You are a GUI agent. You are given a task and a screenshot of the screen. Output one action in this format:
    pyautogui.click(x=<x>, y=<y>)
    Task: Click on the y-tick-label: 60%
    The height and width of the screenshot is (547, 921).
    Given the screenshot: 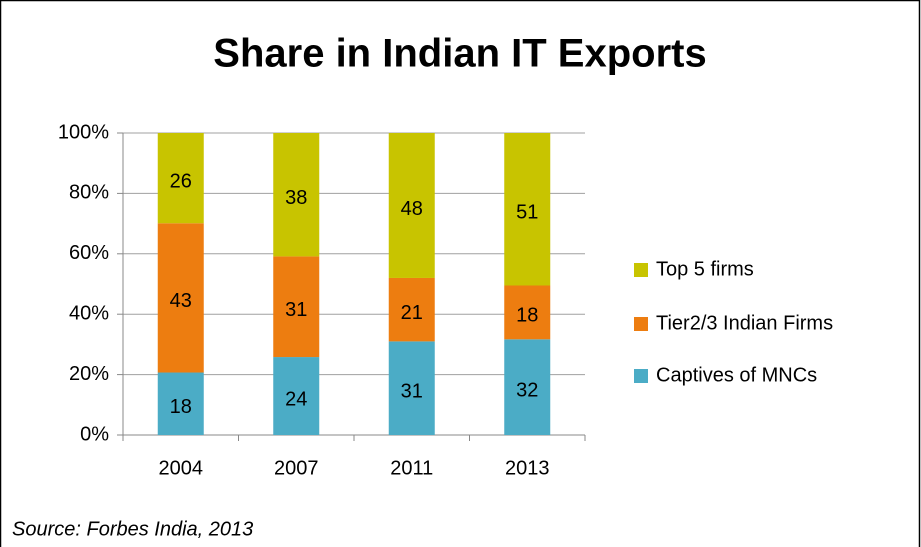 What is the action you would take?
    pyautogui.click(x=89, y=253)
    